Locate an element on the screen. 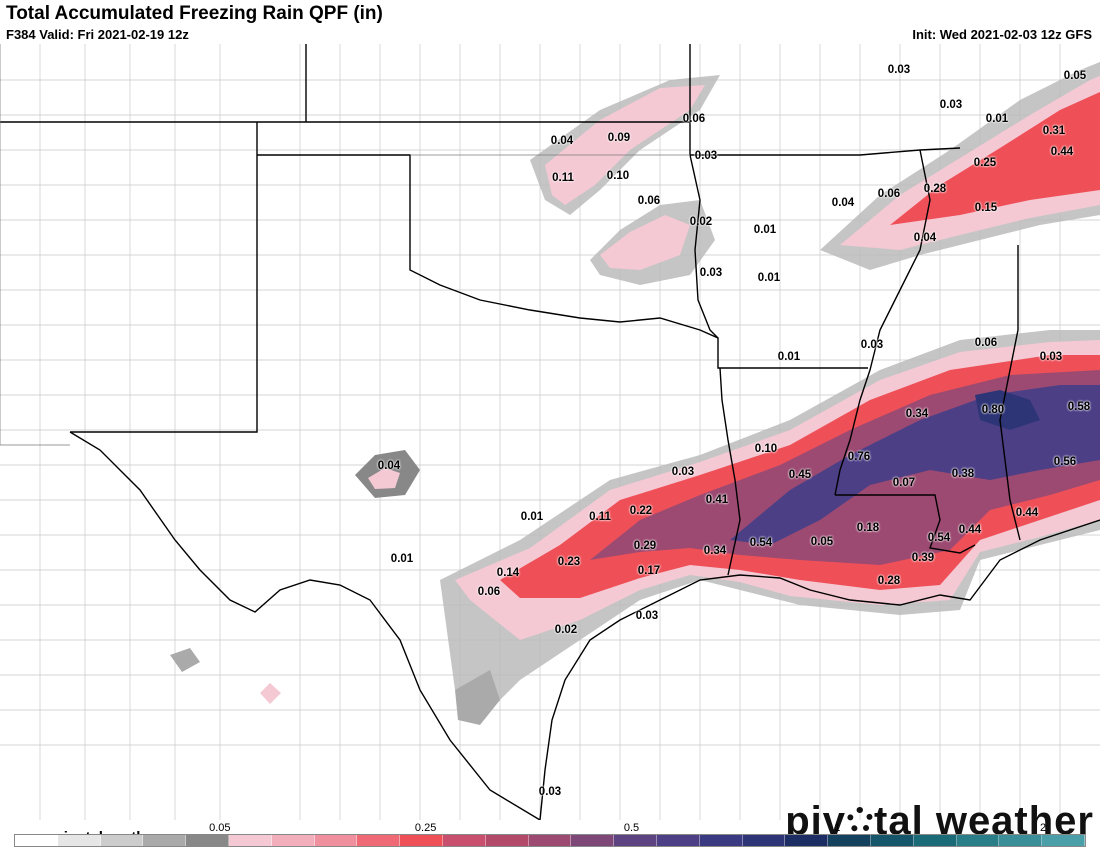 The width and height of the screenshot is (1100, 850). qpf-value-label: 0.45 is located at coordinates (800, 475).